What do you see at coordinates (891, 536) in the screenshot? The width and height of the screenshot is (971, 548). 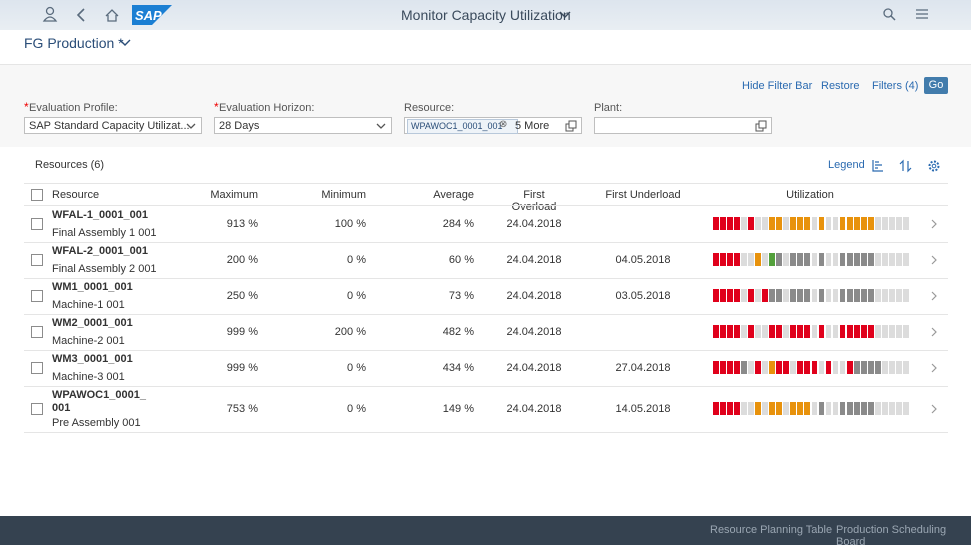 I see `footer-button: Production Scheduling Board` at bounding box center [891, 536].